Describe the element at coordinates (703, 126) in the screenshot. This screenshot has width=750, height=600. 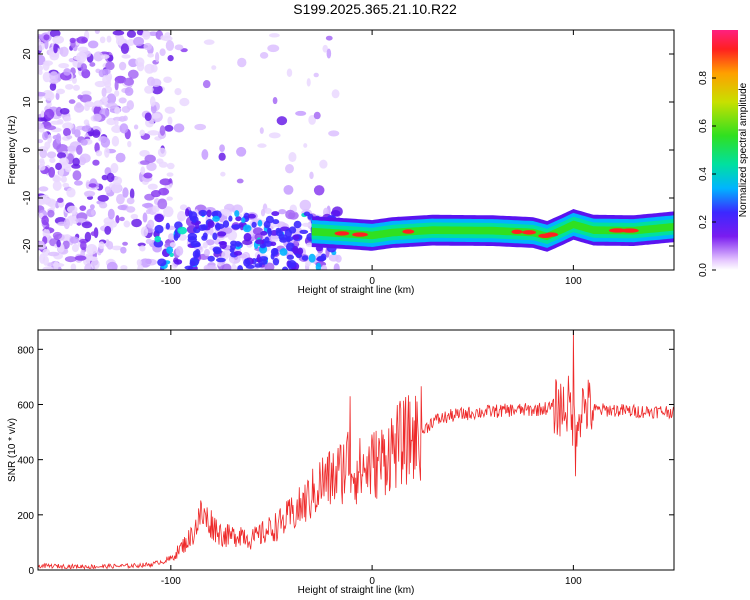
I see `colorbar-tick-label: 0.6` at that location.